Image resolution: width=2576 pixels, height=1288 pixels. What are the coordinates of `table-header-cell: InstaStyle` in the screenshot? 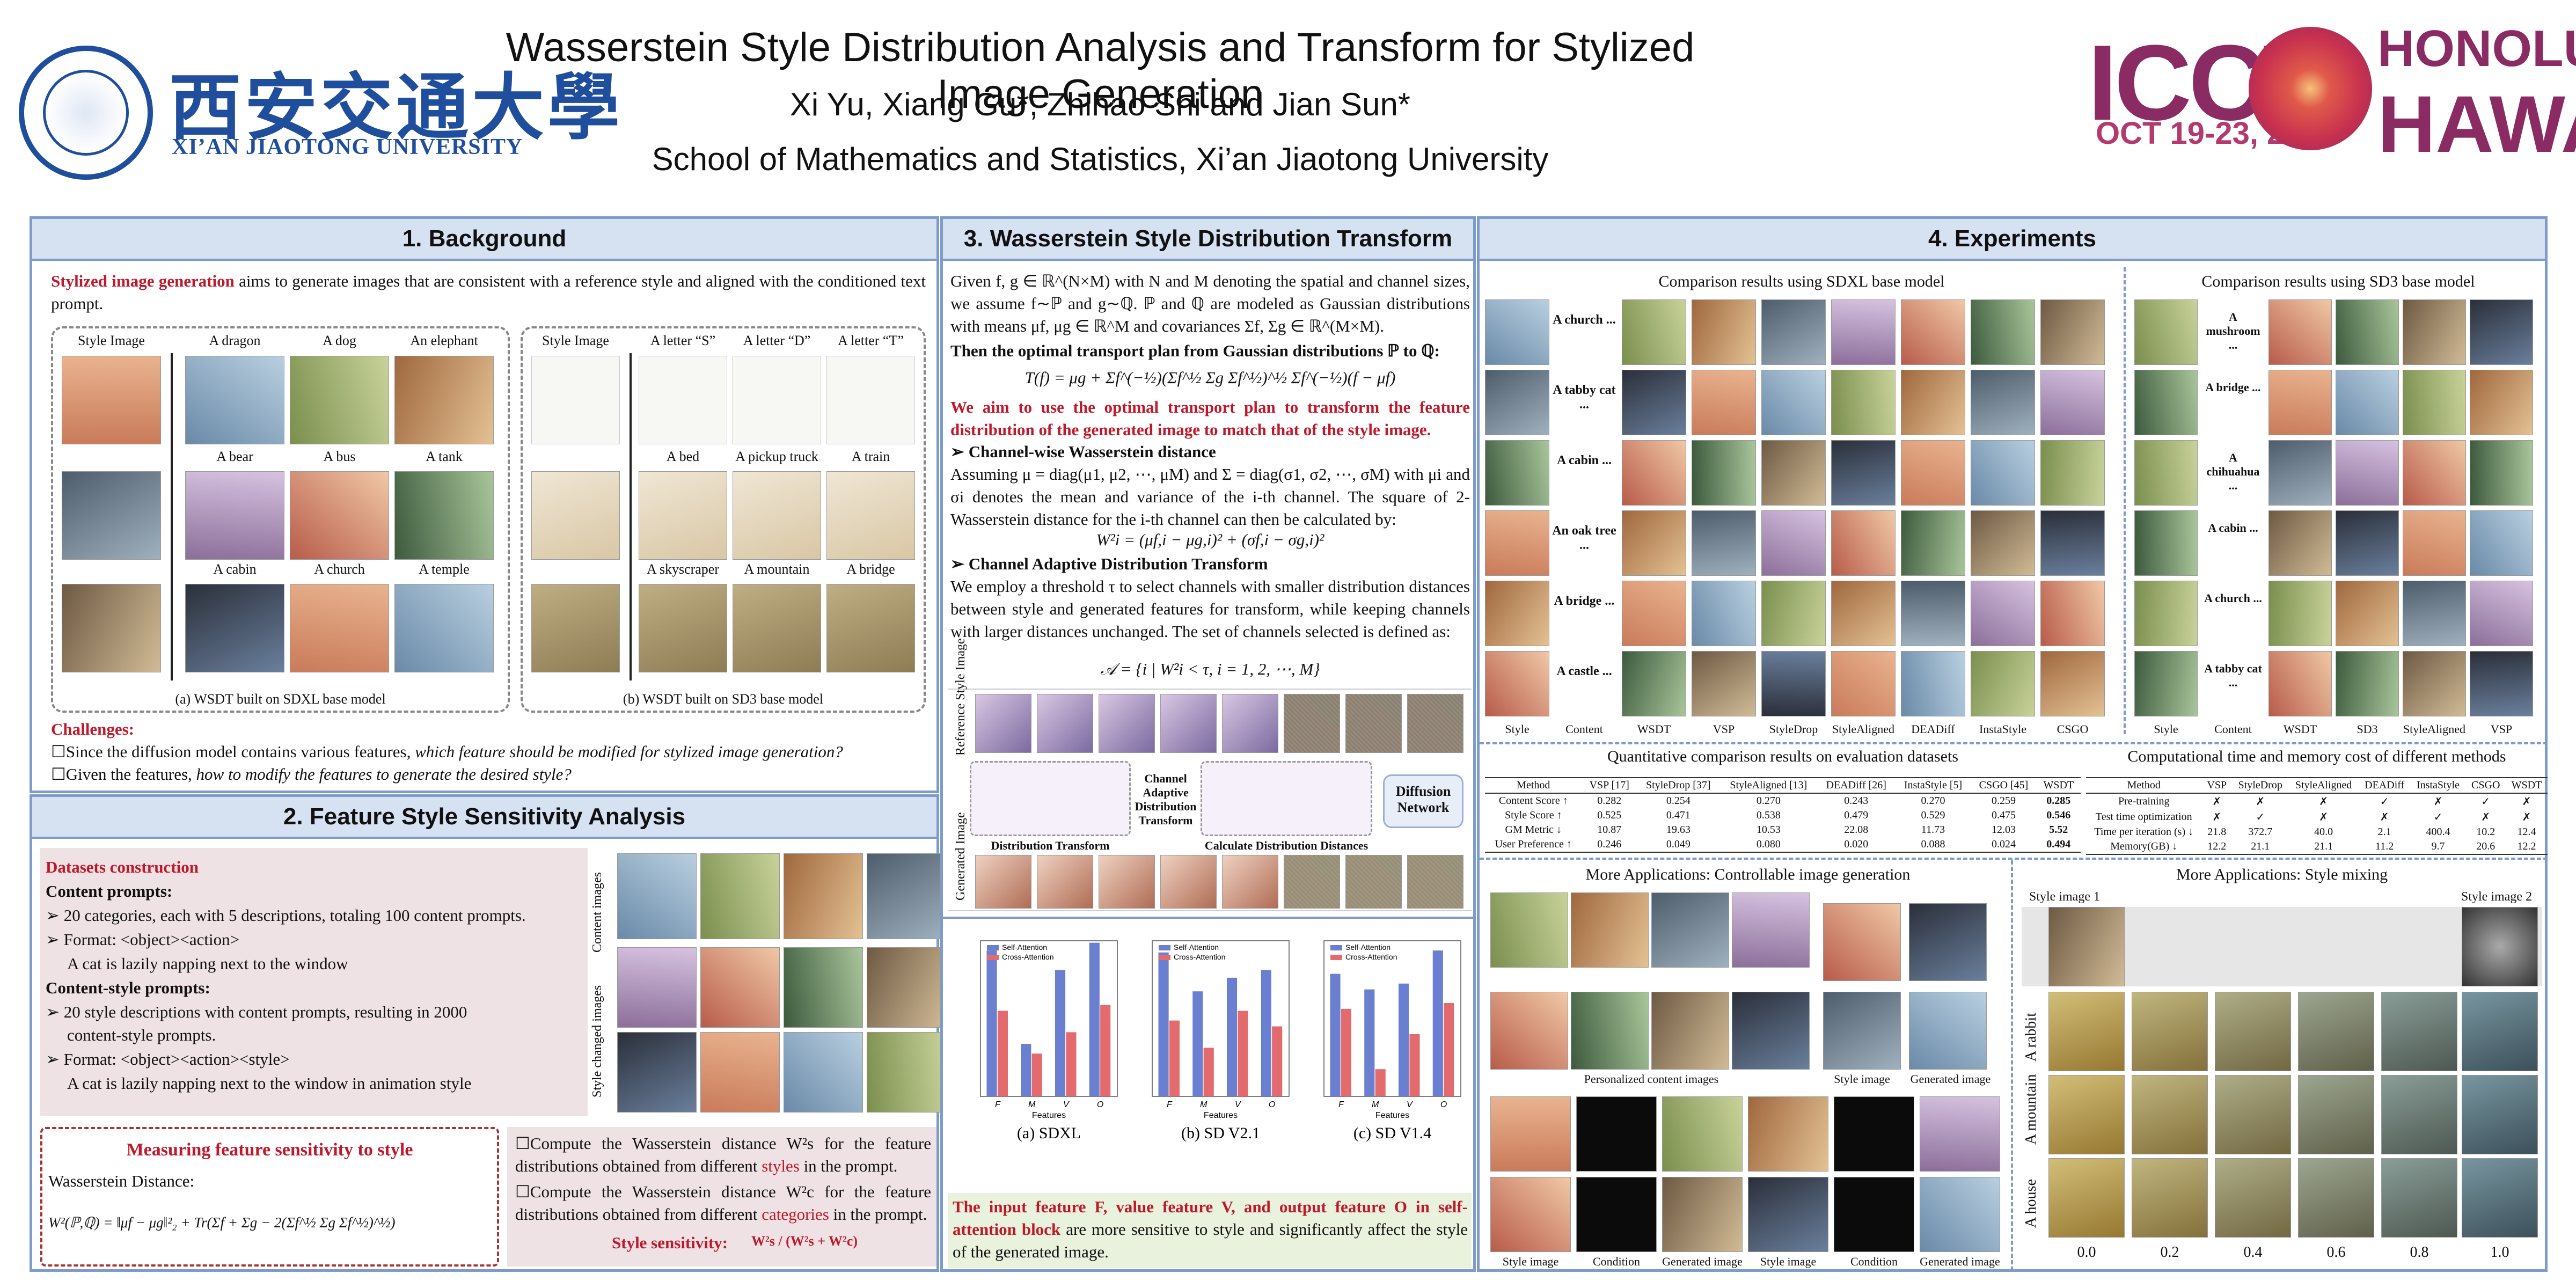 It's located at (2438, 785).